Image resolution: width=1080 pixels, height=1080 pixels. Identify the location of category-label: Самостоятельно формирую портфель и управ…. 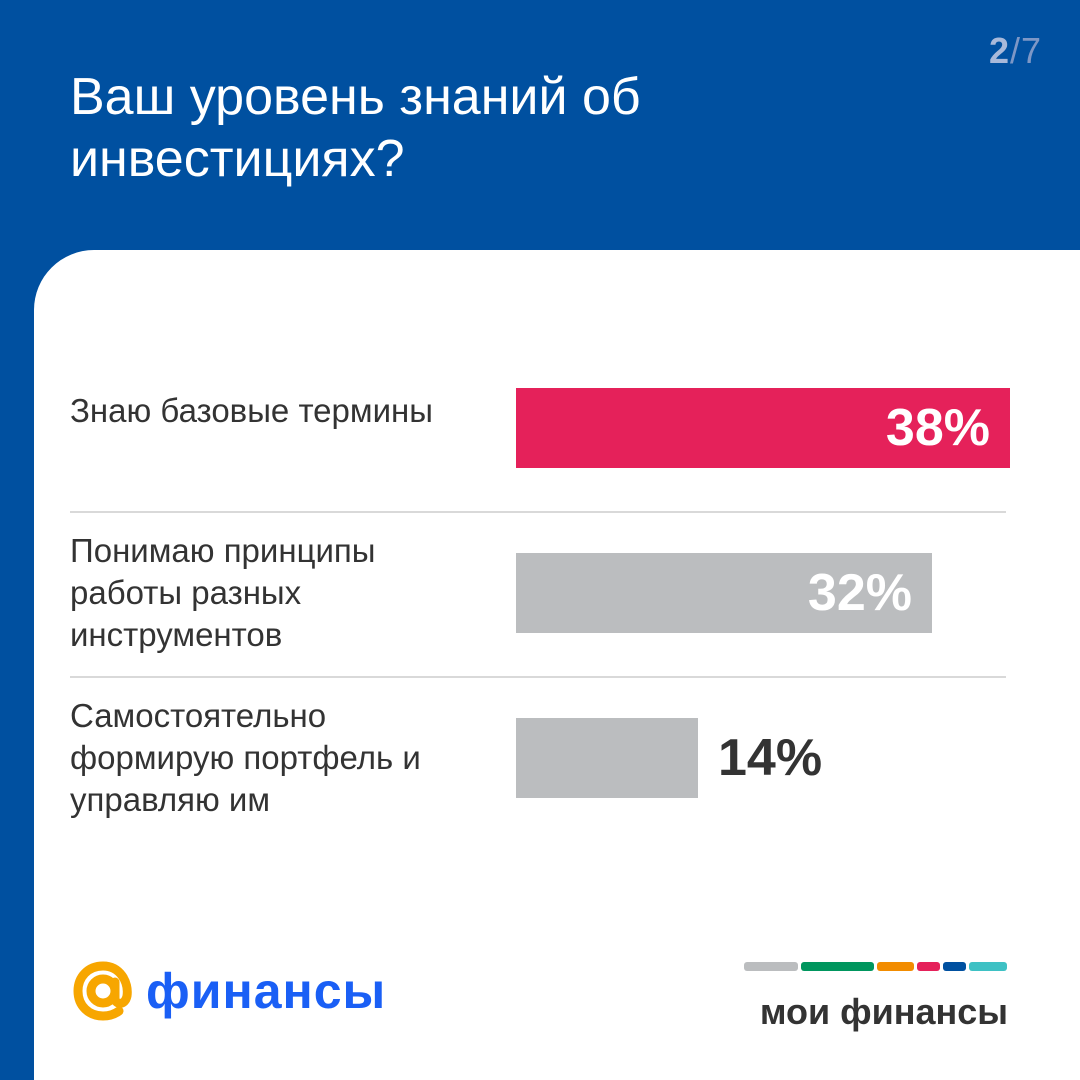
(245, 757).